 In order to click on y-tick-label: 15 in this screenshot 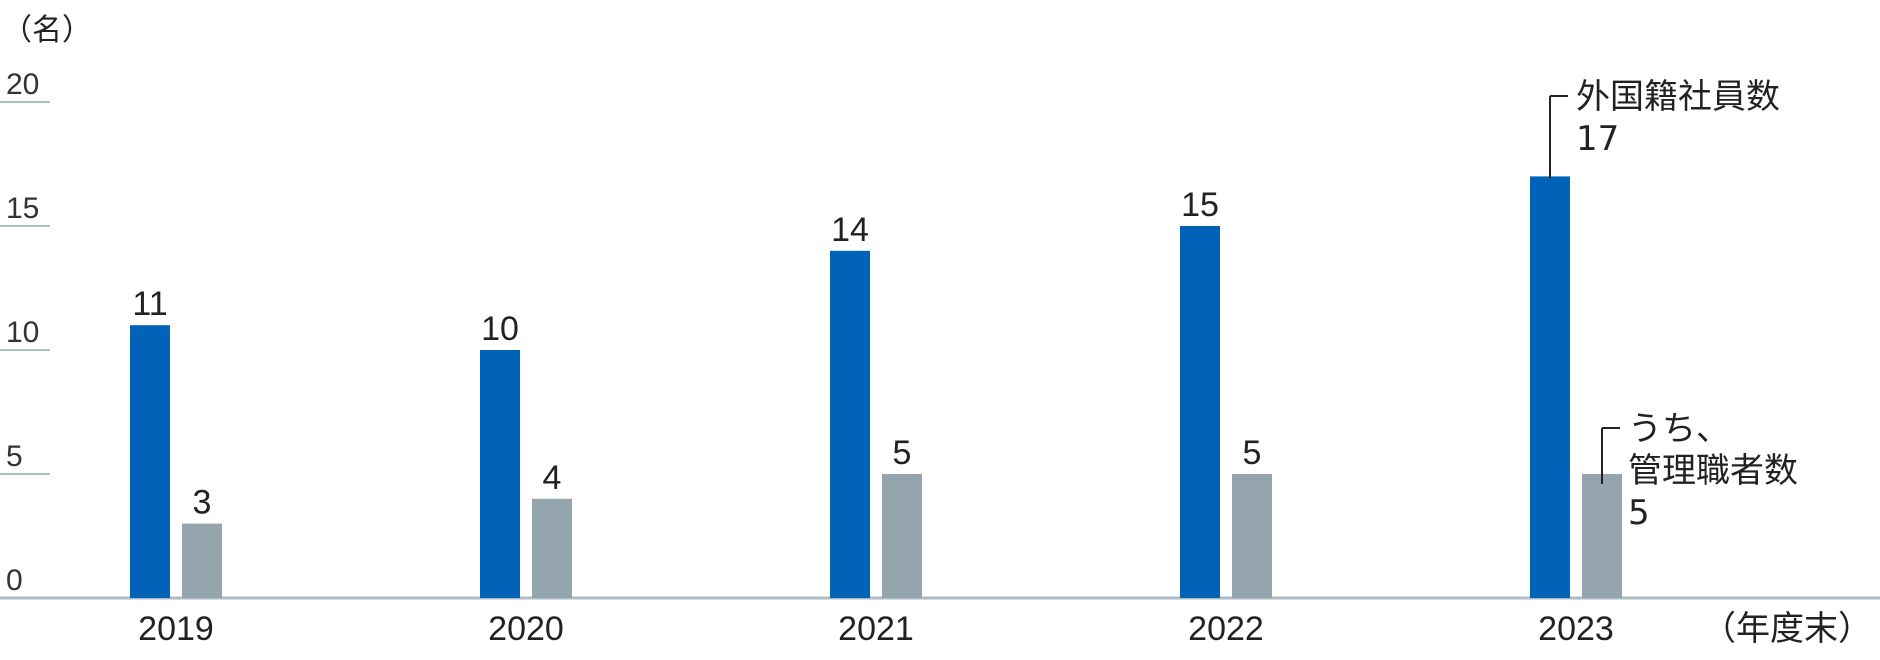, I will do `click(22, 208)`.